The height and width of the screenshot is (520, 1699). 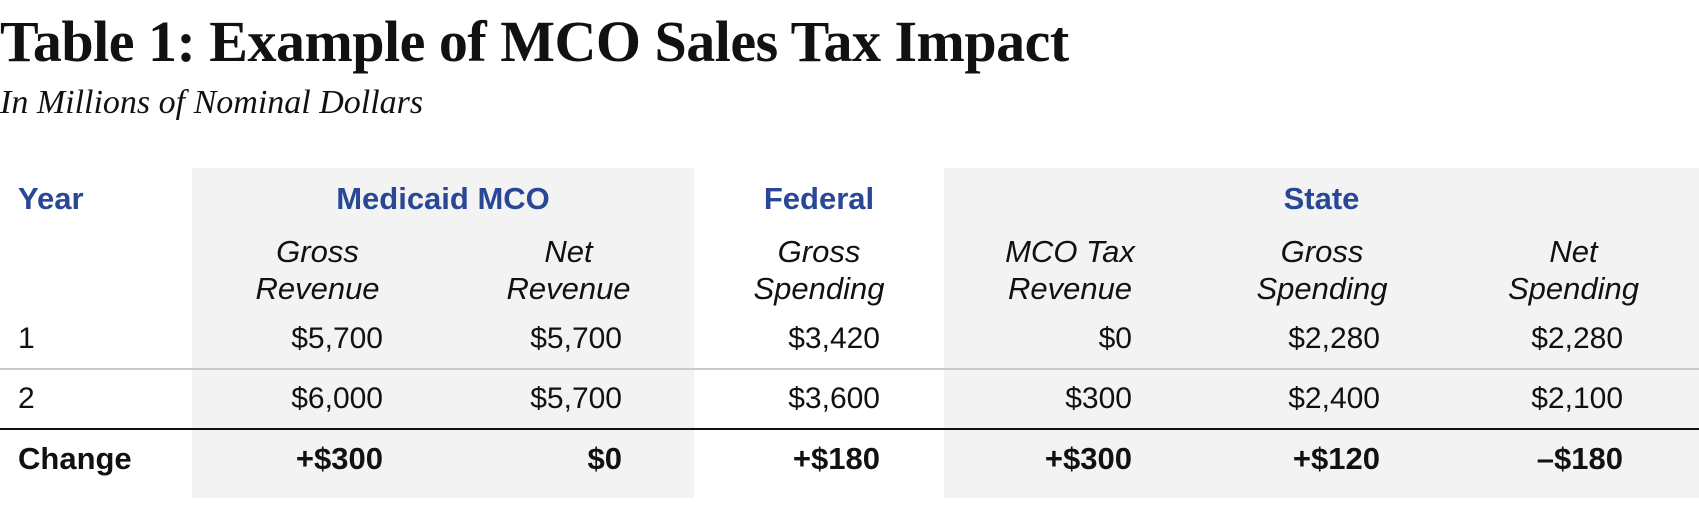 What do you see at coordinates (96, 340) in the screenshot?
I see `row-label: 1` at bounding box center [96, 340].